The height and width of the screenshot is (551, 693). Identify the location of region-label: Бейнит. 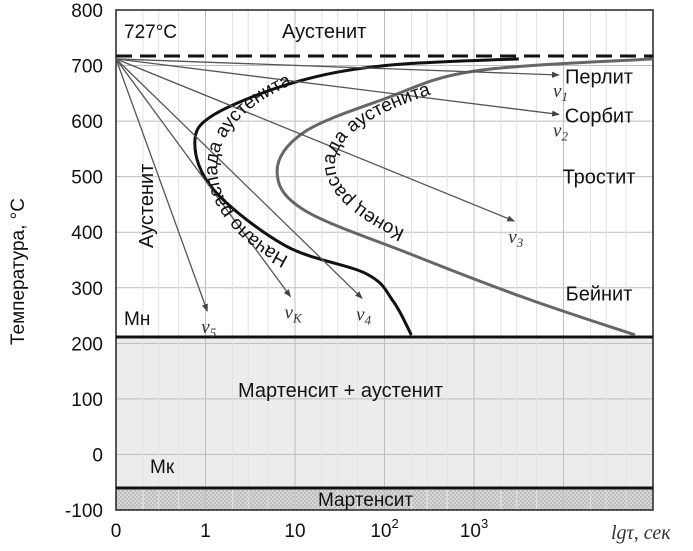
(599, 294).